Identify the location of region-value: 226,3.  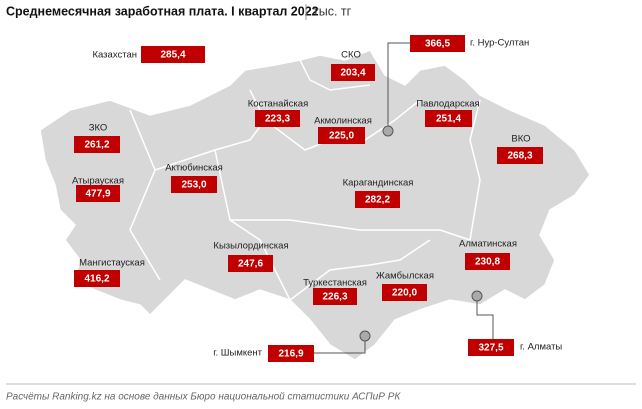
(334, 297).